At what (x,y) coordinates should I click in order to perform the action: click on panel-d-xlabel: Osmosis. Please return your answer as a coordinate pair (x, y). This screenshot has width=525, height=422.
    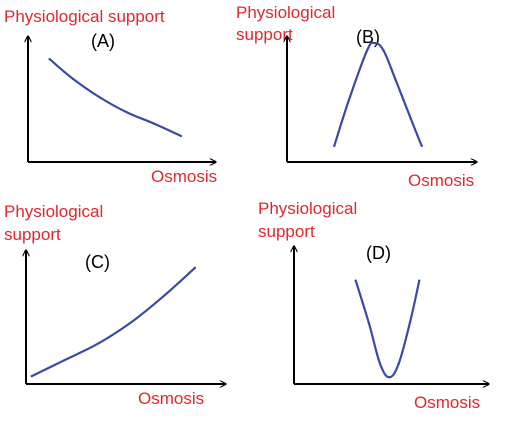
    Looking at the image, I should click on (447, 402).